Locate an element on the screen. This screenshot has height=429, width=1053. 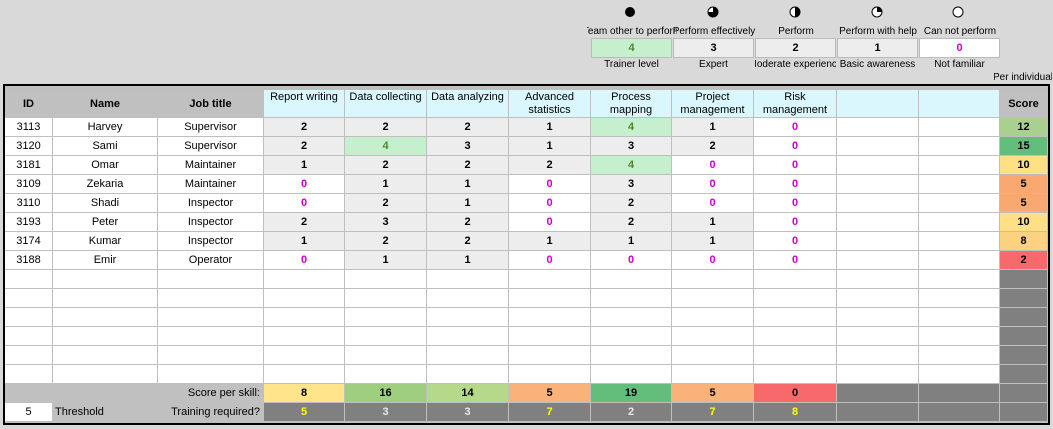
name-cell: Emir is located at coordinates (105, 260).